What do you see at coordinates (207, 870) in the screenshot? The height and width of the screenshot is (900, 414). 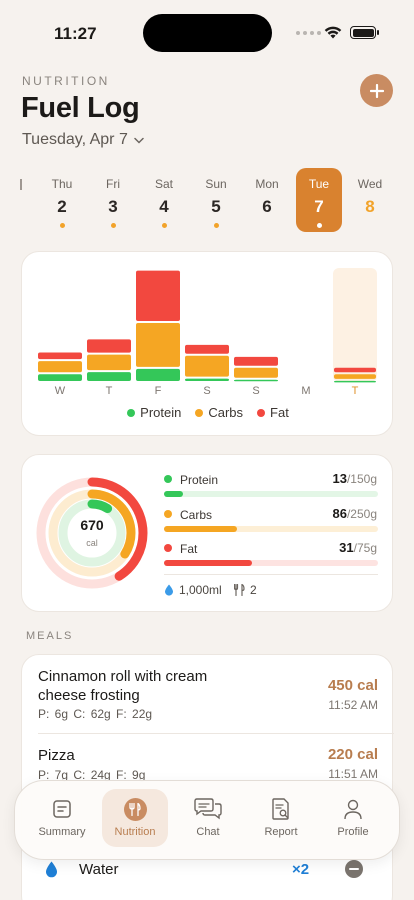 I see `water-log-row: Water ×2` at bounding box center [207, 870].